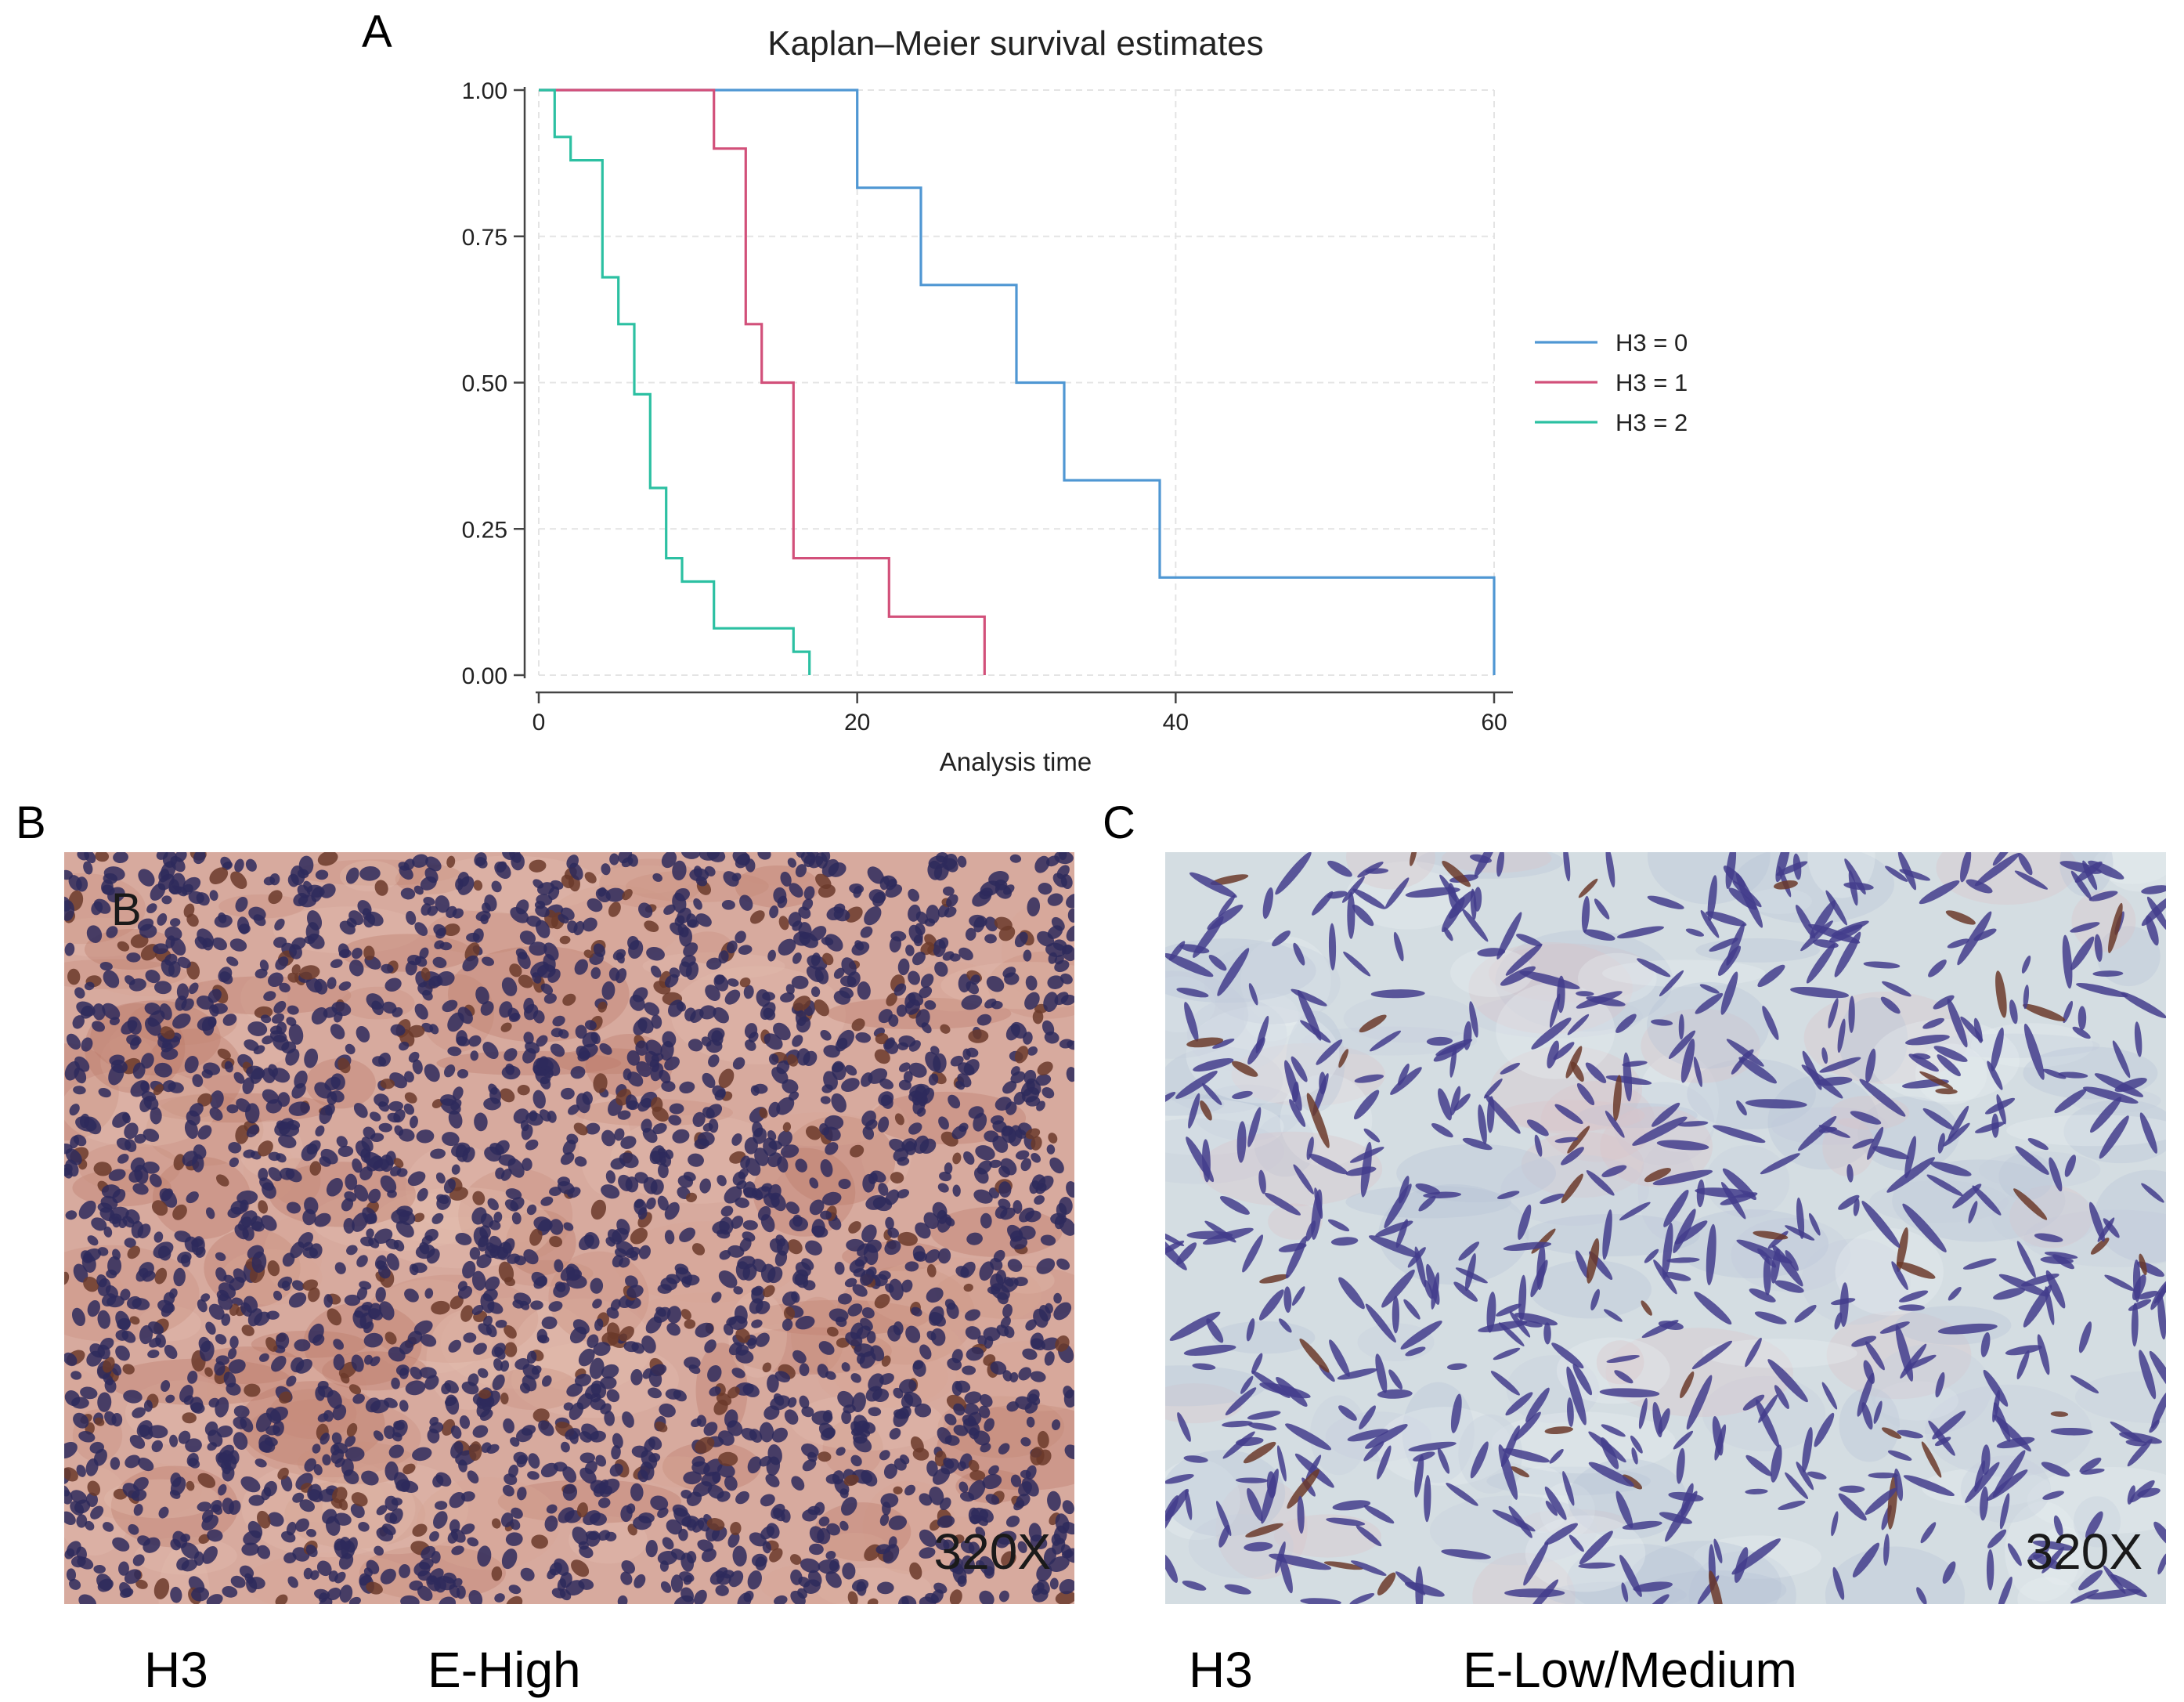  I want to click on y-tick-label: 0.50, so click(484, 384).